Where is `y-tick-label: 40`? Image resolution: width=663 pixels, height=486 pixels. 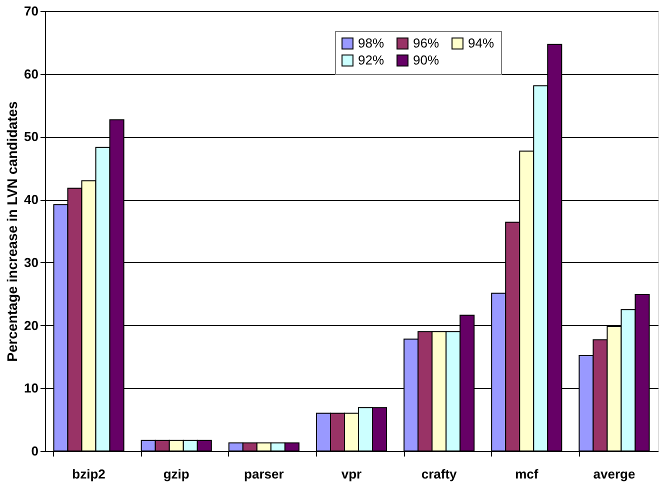 y-tick-label: 40 is located at coordinates (31, 200).